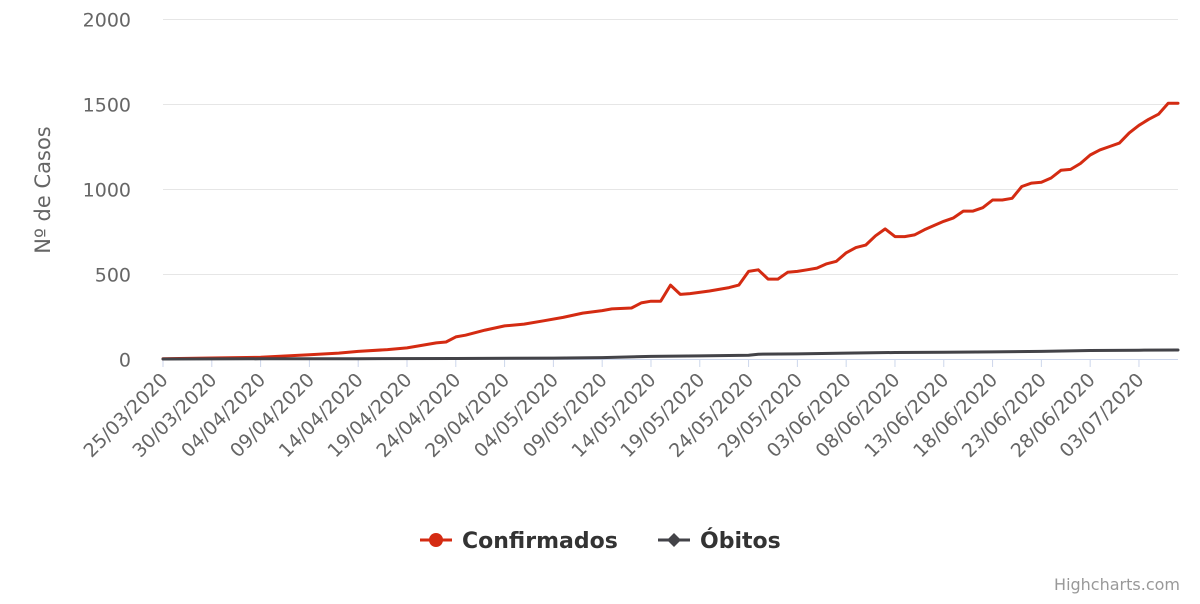 The image size is (1200, 604). I want to click on y-axis-ticks: 0 500 1000 1500 2000, so click(107, 191).